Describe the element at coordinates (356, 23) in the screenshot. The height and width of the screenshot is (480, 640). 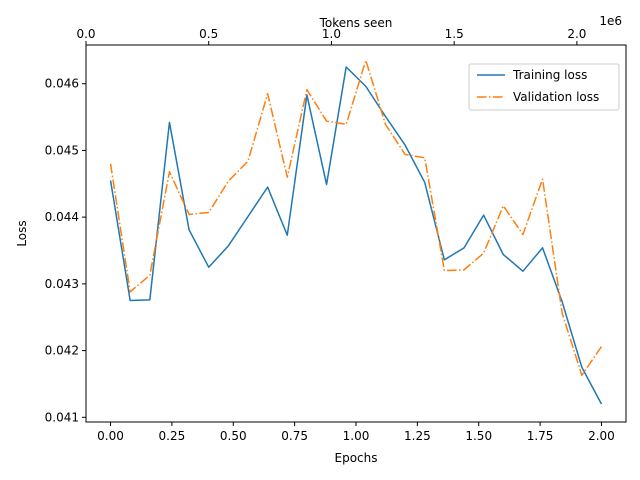
I see `top-x-axis-label: Tokens seen` at that location.